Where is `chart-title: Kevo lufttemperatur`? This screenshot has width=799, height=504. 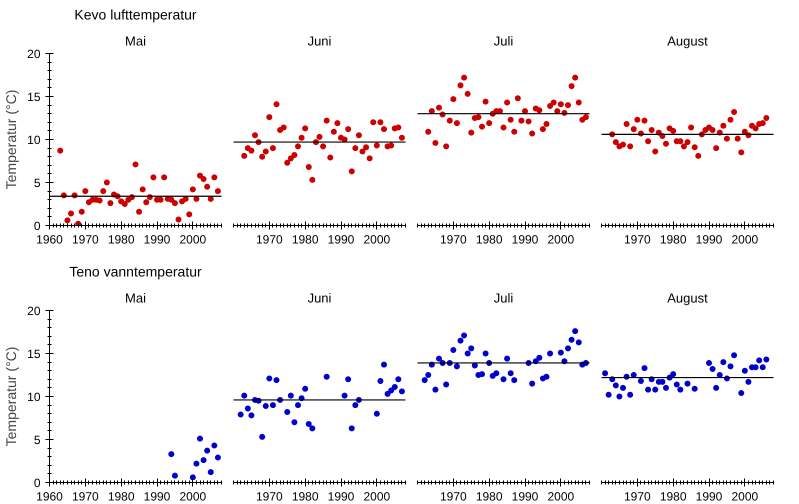
chart-title: Kevo lufttemperatur is located at coordinates (135, 14).